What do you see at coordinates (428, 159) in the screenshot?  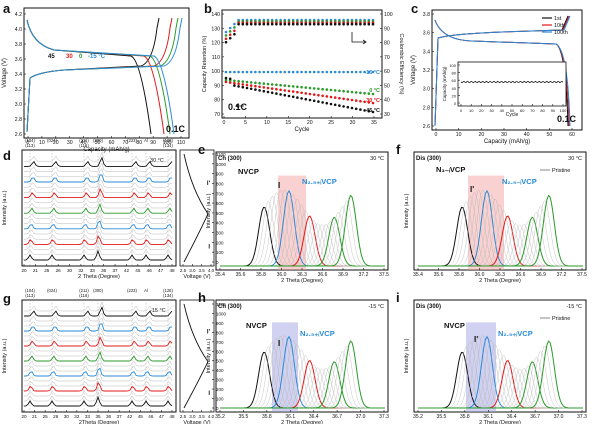 I see `panel-tag: Dis (300)` at bounding box center [428, 159].